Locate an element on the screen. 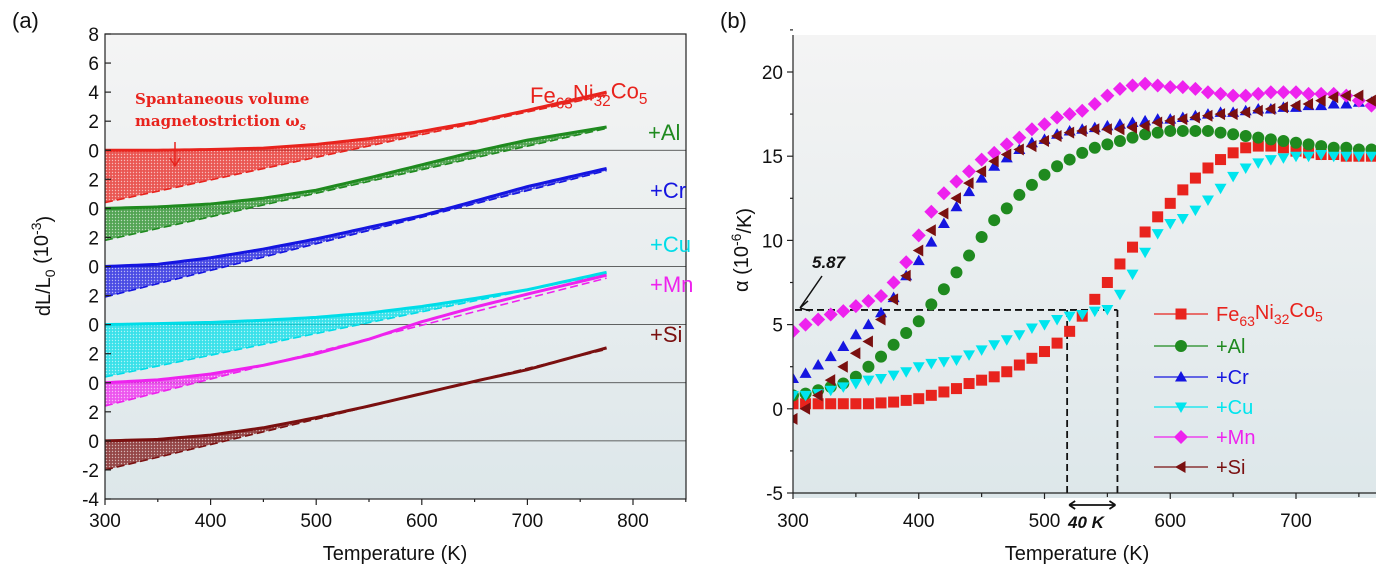  y-tick-label: 0 is located at coordinates (93, 326).